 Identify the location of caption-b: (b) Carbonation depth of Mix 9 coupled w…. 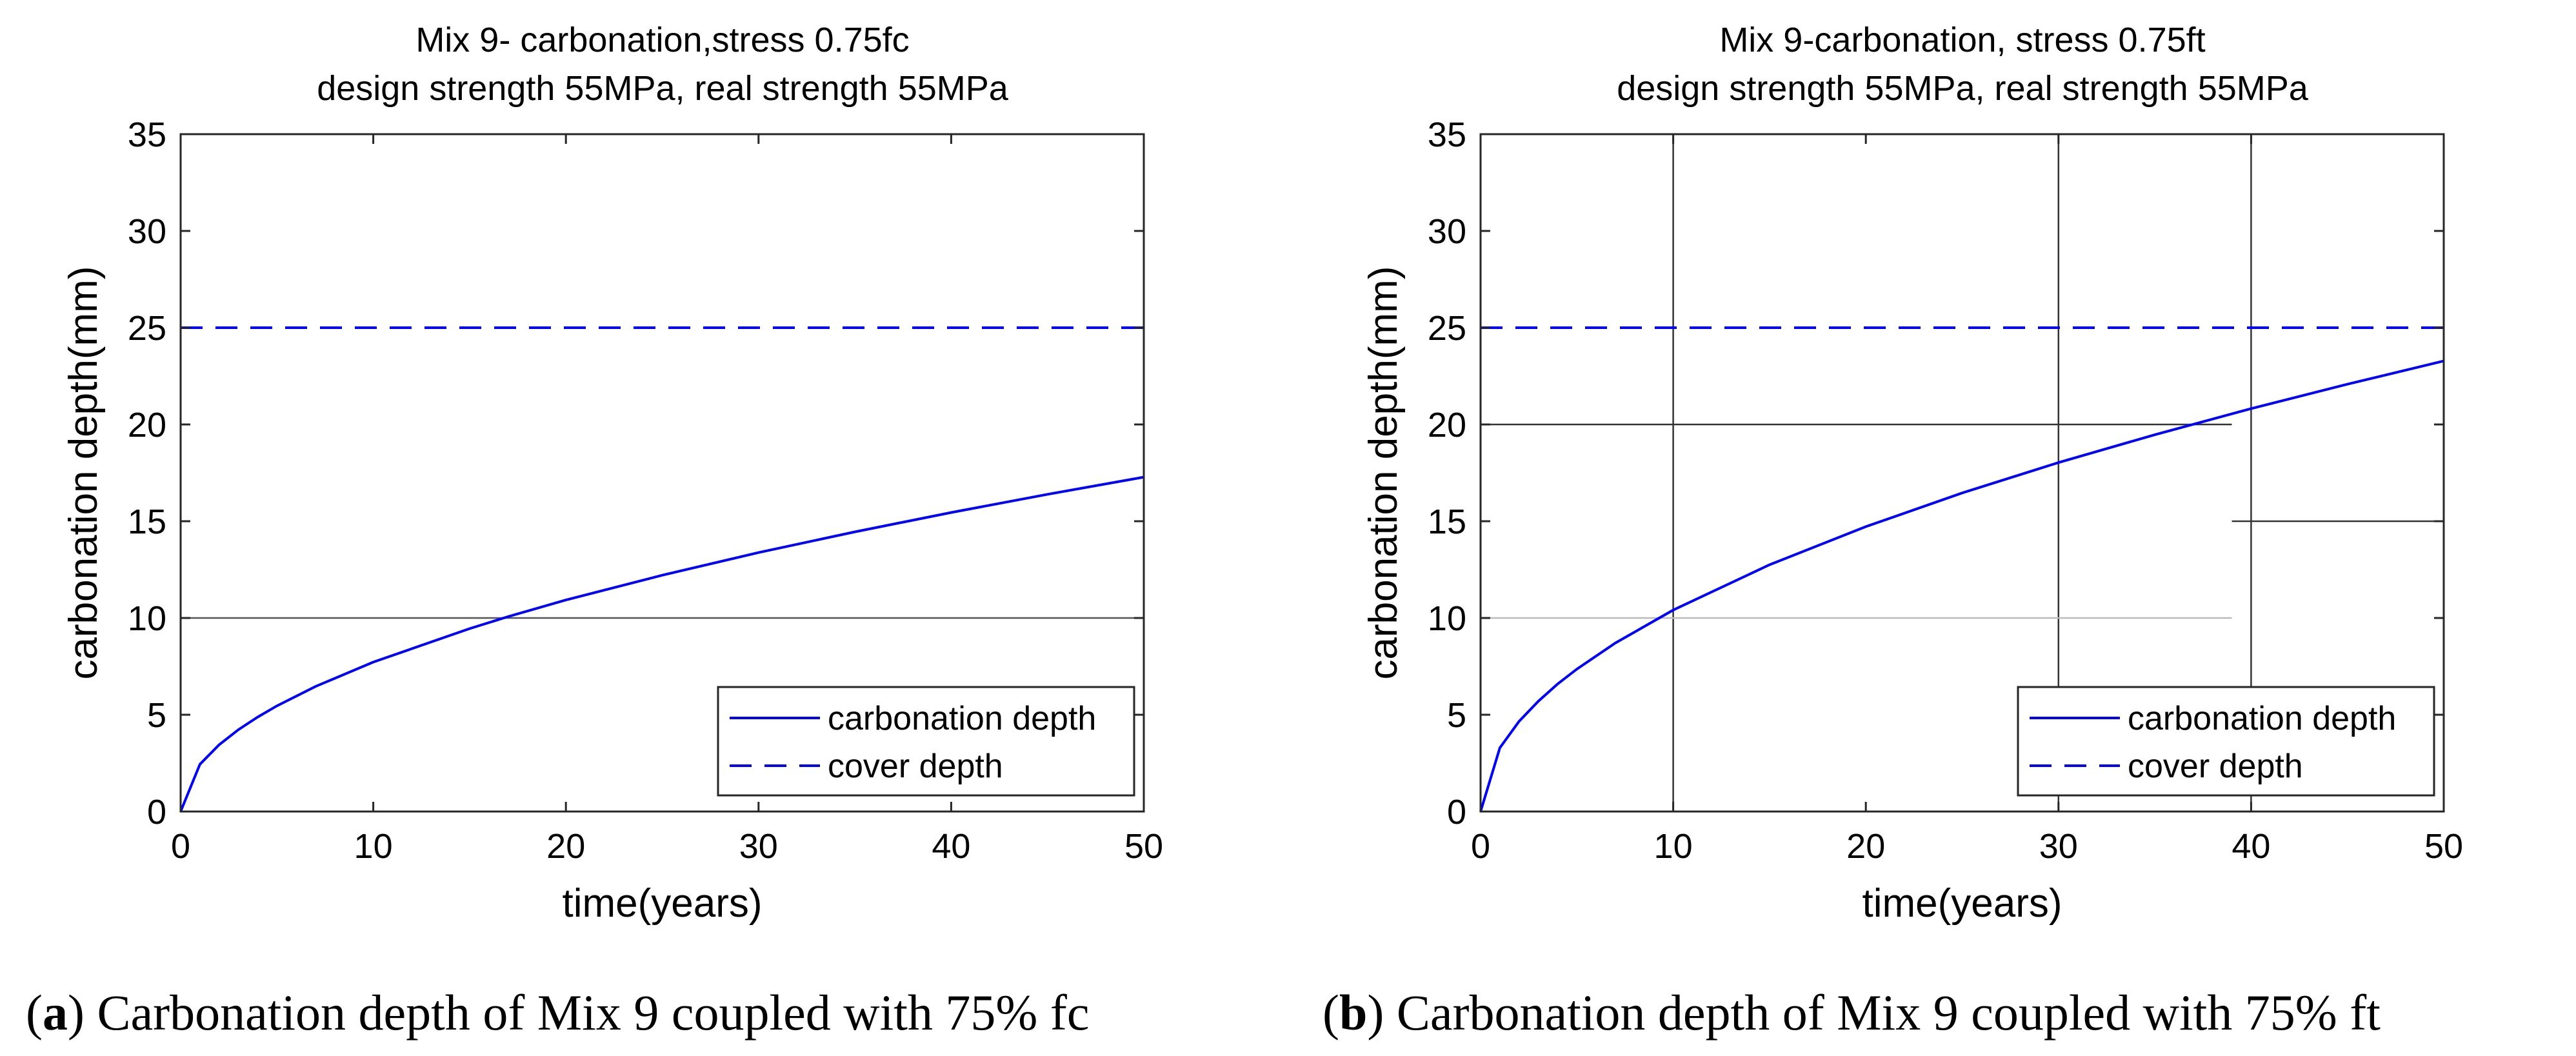
(1852, 1013).